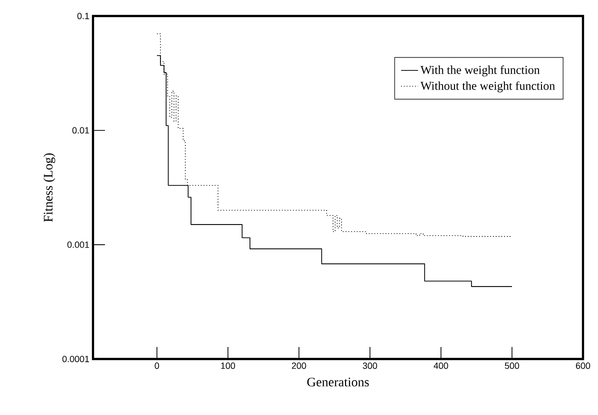 This screenshot has width=598, height=415. Describe the element at coordinates (78, 244) in the screenshot. I see `y-tick-label: 0.001` at that location.